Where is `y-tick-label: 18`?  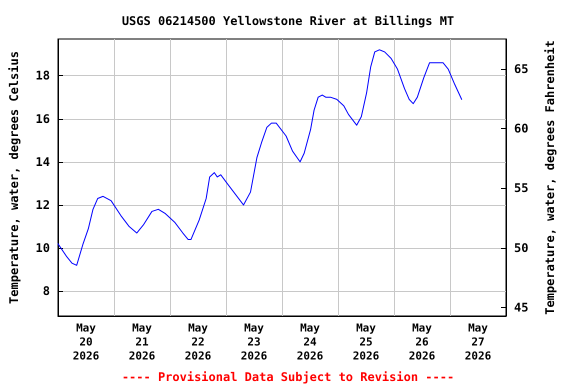
y-tick-label: 18 is located at coordinates (43, 75).